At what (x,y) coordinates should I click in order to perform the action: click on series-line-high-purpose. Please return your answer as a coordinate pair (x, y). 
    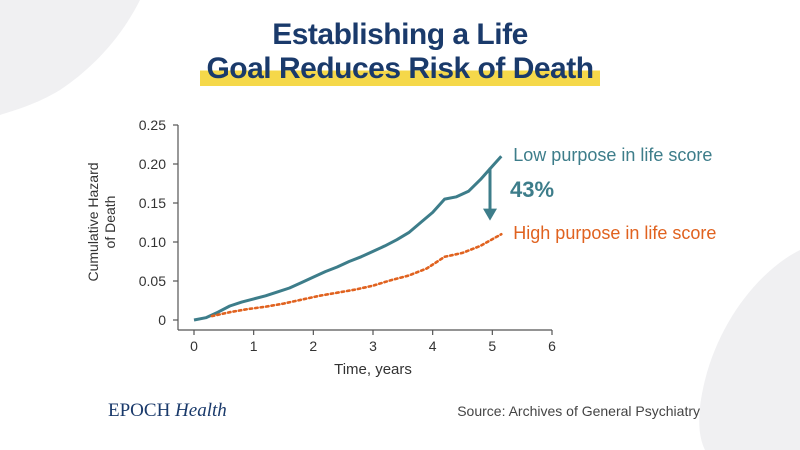
    Looking at the image, I should click on (356, 275).